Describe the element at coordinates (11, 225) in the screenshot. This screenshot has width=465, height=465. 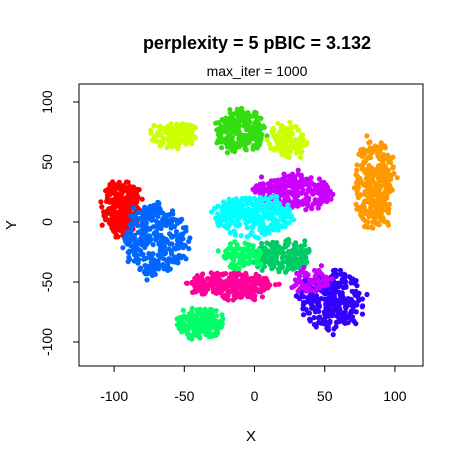
I see `y-axis-label: Y` at that location.